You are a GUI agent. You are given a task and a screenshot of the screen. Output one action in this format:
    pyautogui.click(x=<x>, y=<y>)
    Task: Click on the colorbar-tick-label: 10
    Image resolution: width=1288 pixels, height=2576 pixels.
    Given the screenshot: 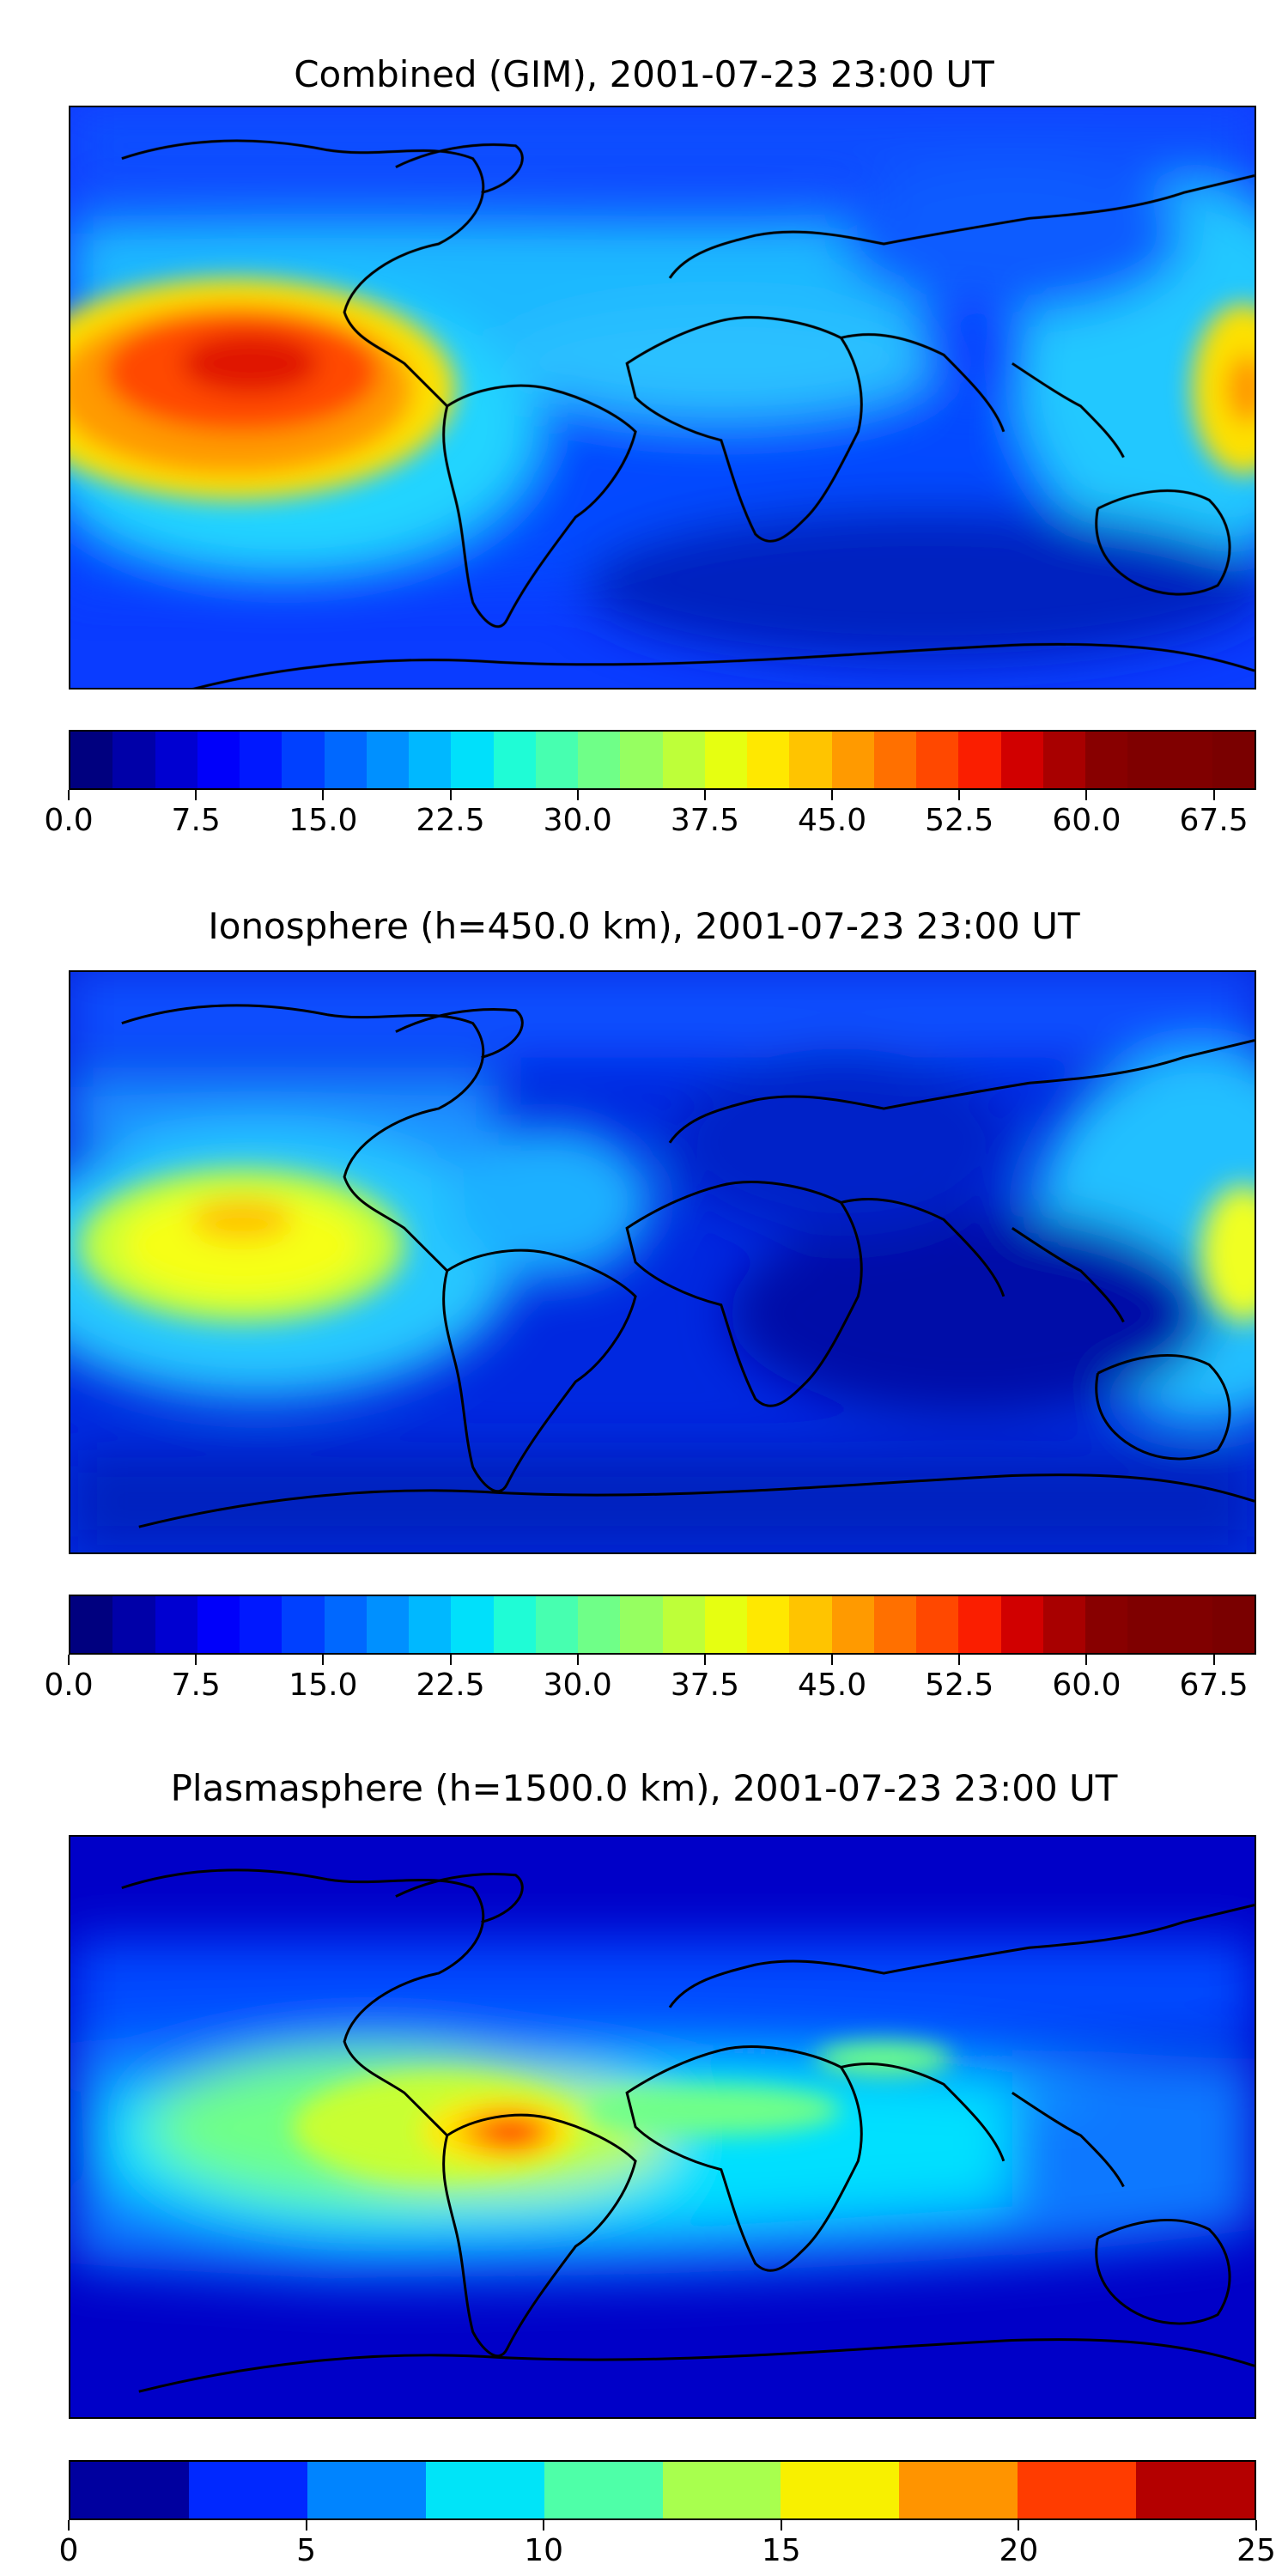 What is the action you would take?
    pyautogui.click(x=544, y=2551)
    